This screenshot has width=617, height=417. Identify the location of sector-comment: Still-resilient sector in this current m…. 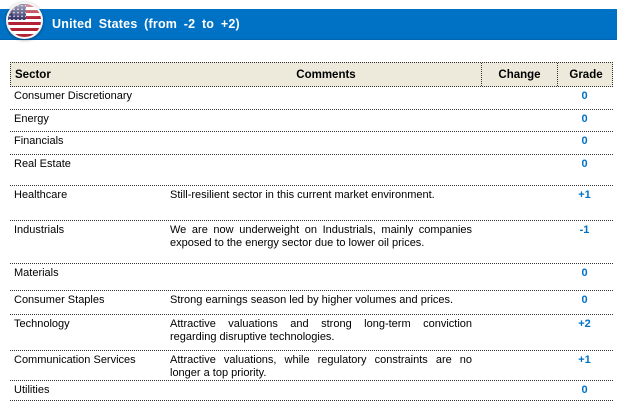
(302, 195).